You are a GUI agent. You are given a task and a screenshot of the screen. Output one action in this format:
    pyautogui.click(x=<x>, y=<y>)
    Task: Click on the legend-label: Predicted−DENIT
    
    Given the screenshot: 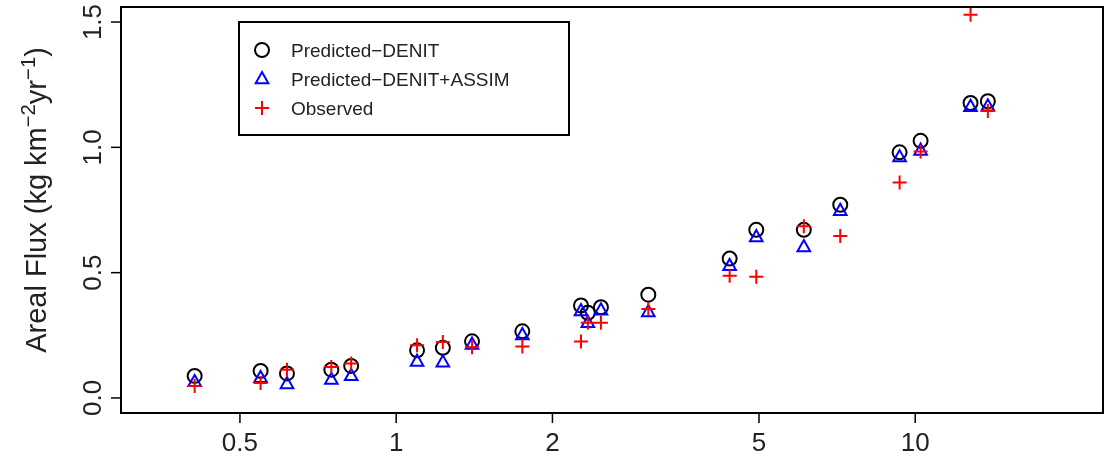 What is the action you would take?
    pyautogui.click(x=365, y=50)
    